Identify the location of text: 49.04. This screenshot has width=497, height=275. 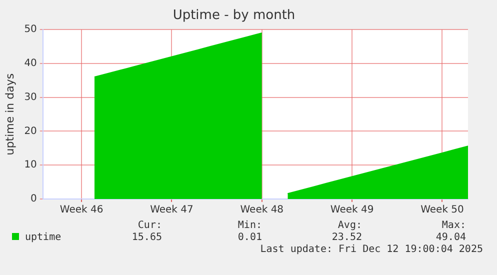
(451, 237).